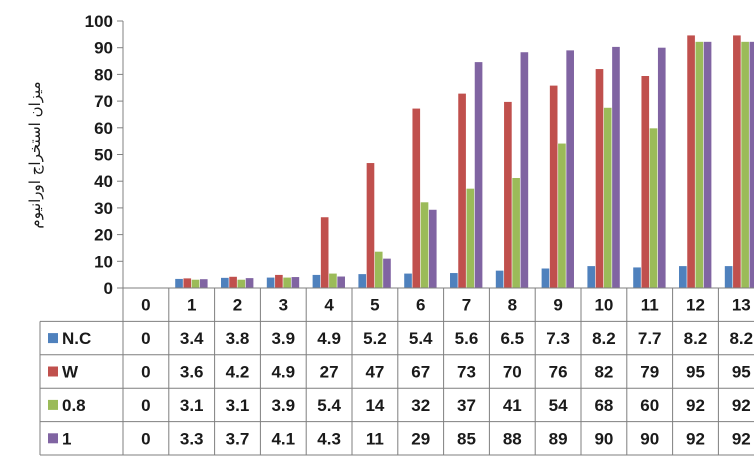  I want to click on data-cell: 37, so click(466, 405).